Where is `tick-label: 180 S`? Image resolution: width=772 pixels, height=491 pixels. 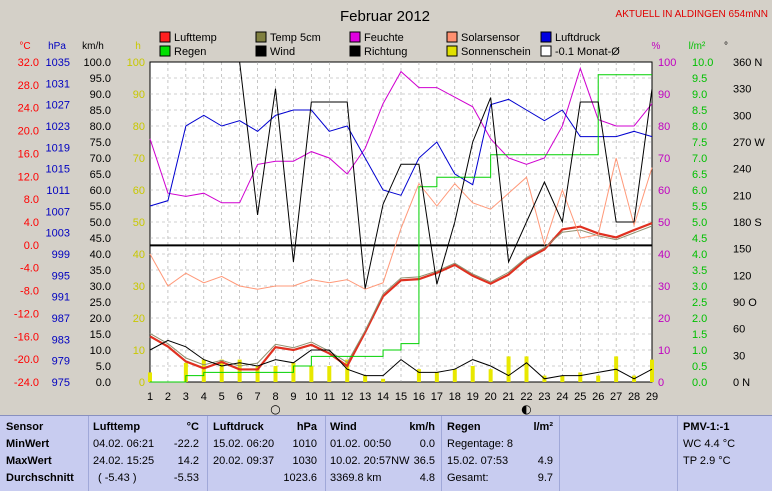 tick-label: 180 S is located at coordinates (747, 223).